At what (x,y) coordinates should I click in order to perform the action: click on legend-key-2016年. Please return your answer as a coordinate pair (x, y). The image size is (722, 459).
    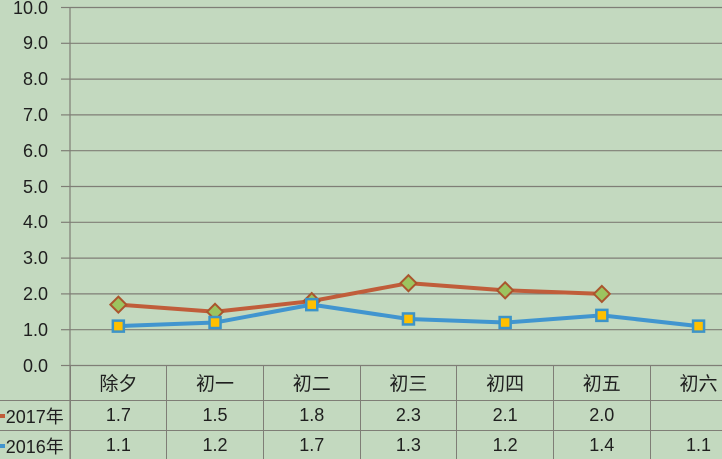
    Looking at the image, I should click on (2, 446).